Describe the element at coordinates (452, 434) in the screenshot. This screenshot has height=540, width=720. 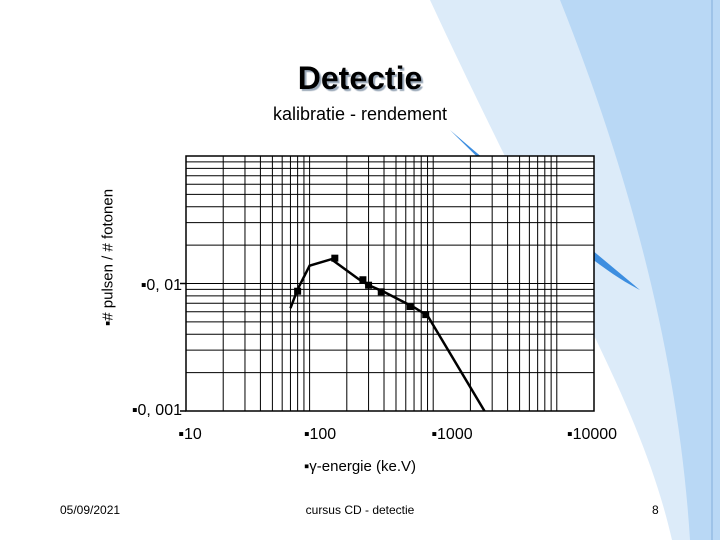
I see `x-tick-label-1000: ▪1000` at that location.